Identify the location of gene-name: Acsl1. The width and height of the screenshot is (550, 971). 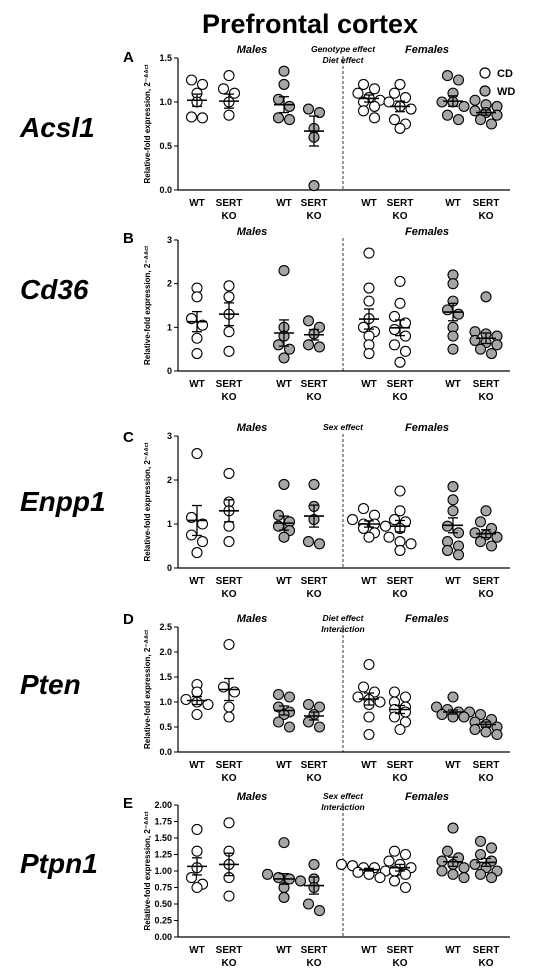
(57, 127).